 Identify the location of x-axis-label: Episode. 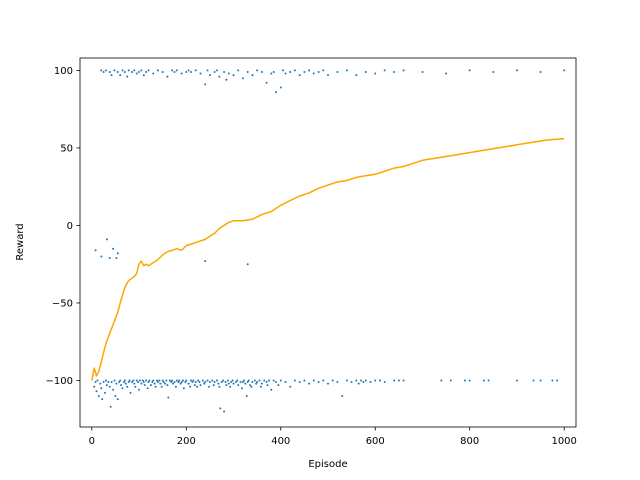
(327, 464).